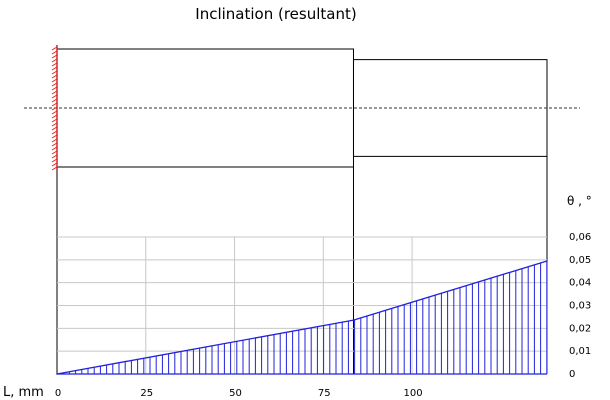 The height and width of the screenshot is (400, 610). Describe the element at coordinates (413, 393) in the screenshot. I see `x-tick-label: 100` at that location.